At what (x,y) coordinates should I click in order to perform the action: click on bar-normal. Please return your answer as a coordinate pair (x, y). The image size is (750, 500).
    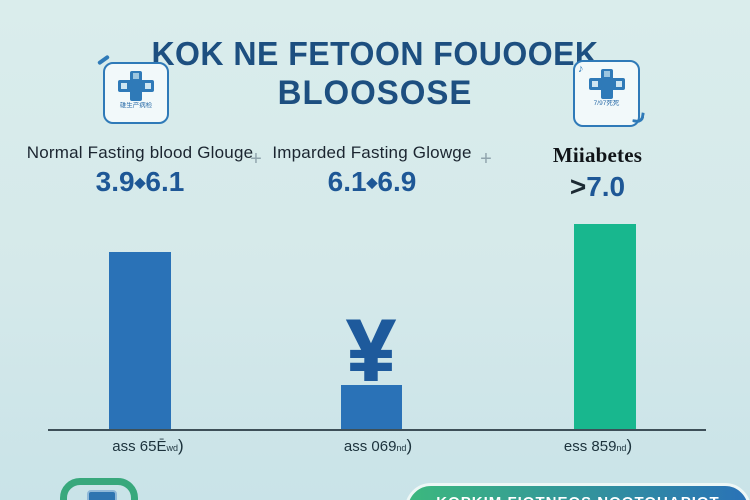
    Looking at the image, I should click on (140, 341).